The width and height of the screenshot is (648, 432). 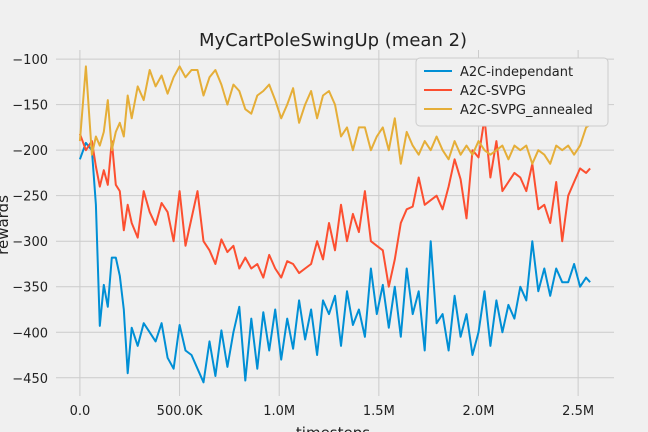 I want to click on x-tick-label: 2.0M, so click(x=479, y=411).